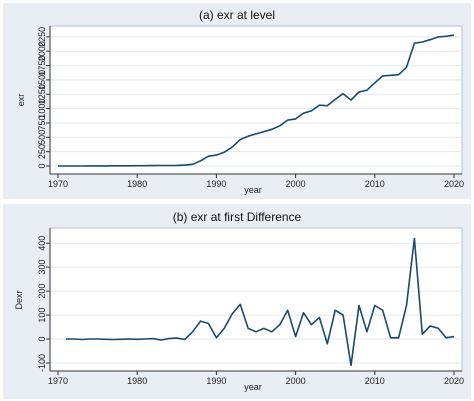  What do you see at coordinates (42, 363) in the screenshot?
I see `panel-b-ytick-label: -100` at bounding box center [42, 363].